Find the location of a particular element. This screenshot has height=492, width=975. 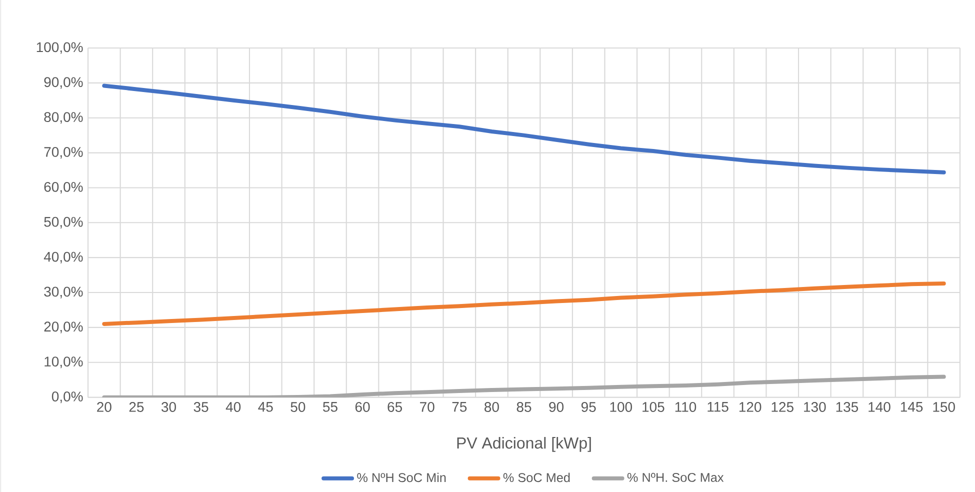

x-tick-label: 40 is located at coordinates (233, 407).